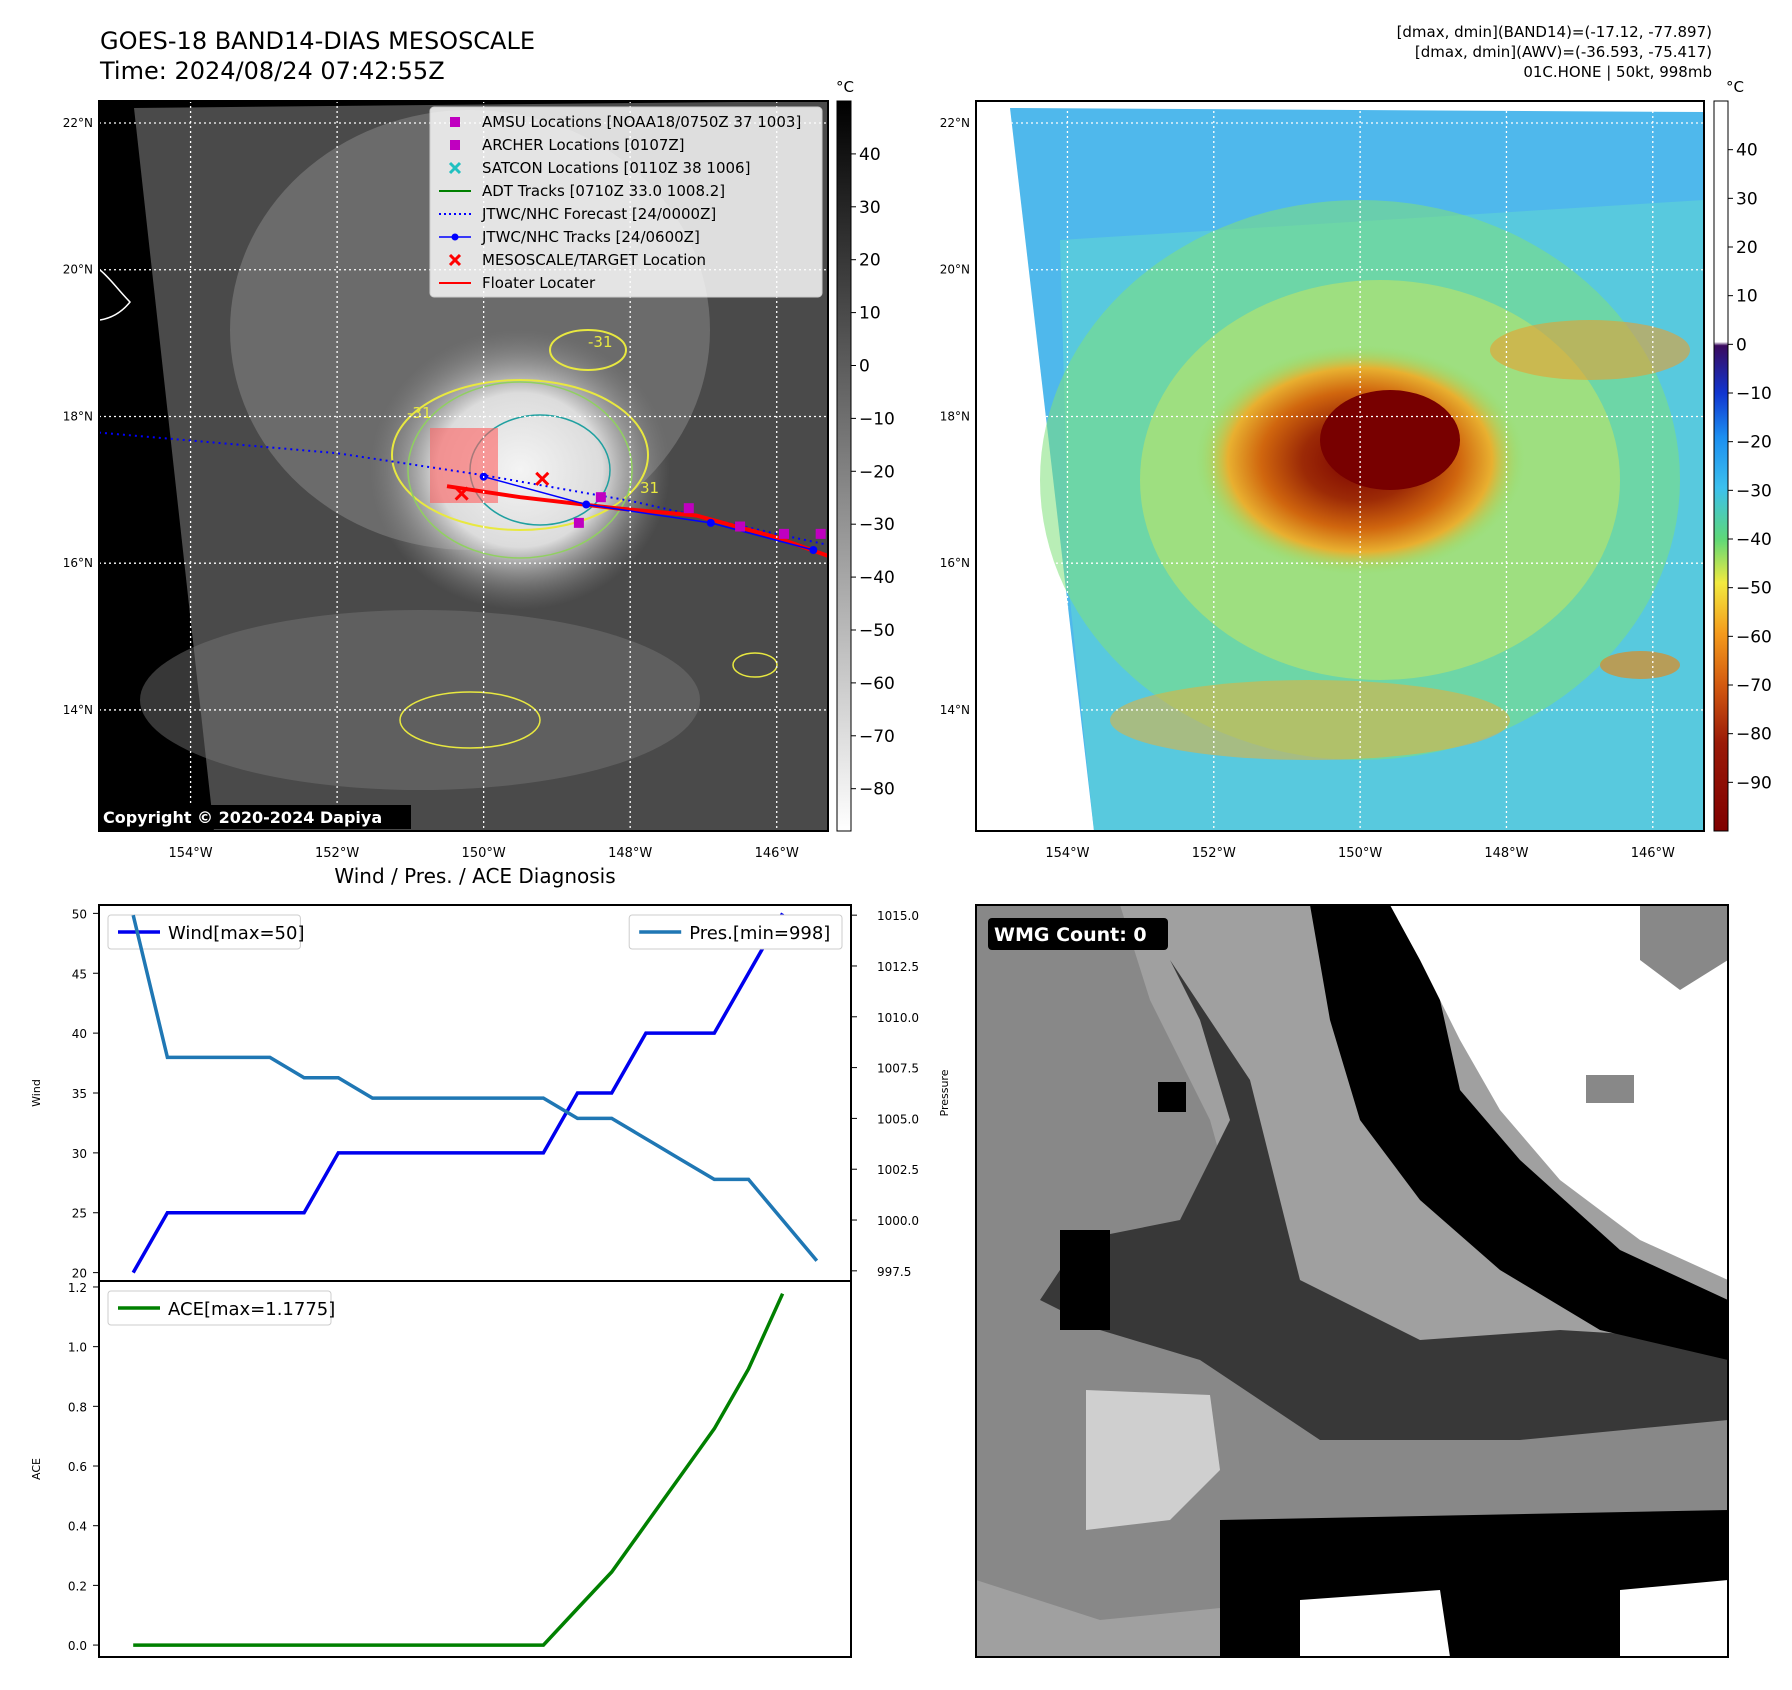  I want to click on y-tick-label: 30, so click(79, 1154).